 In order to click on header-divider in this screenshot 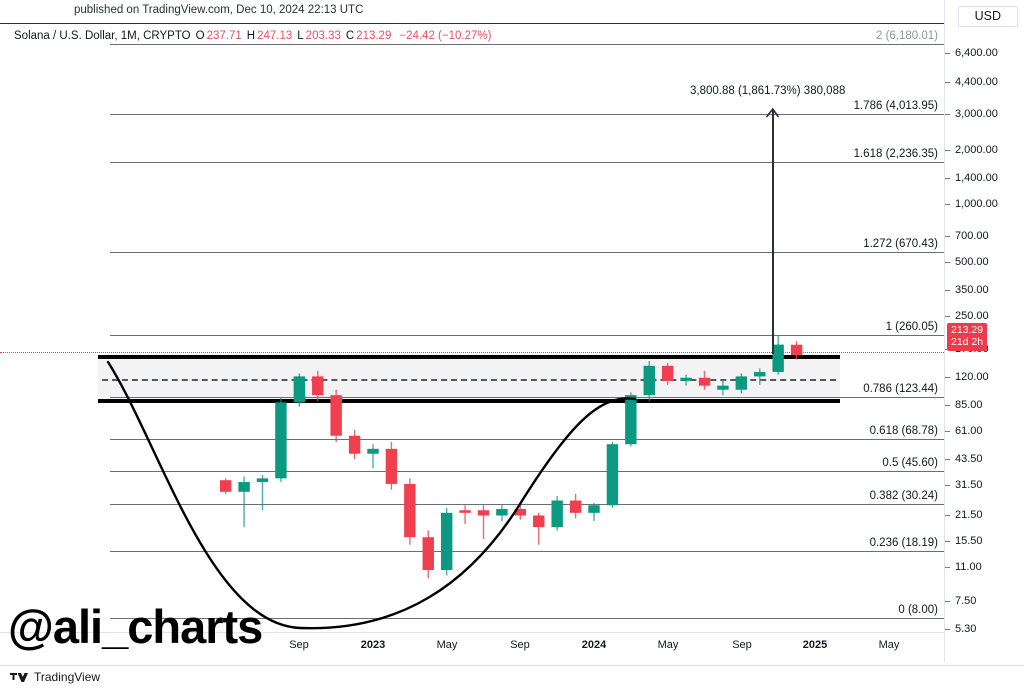, I will do `click(472, 23)`.